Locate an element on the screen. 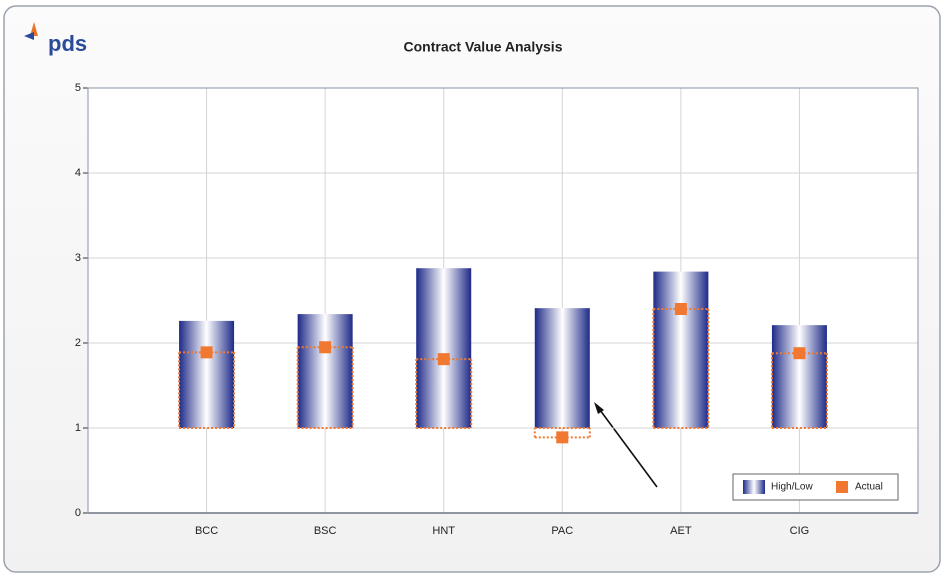  x-tick-label: HNT is located at coordinates (443, 531).